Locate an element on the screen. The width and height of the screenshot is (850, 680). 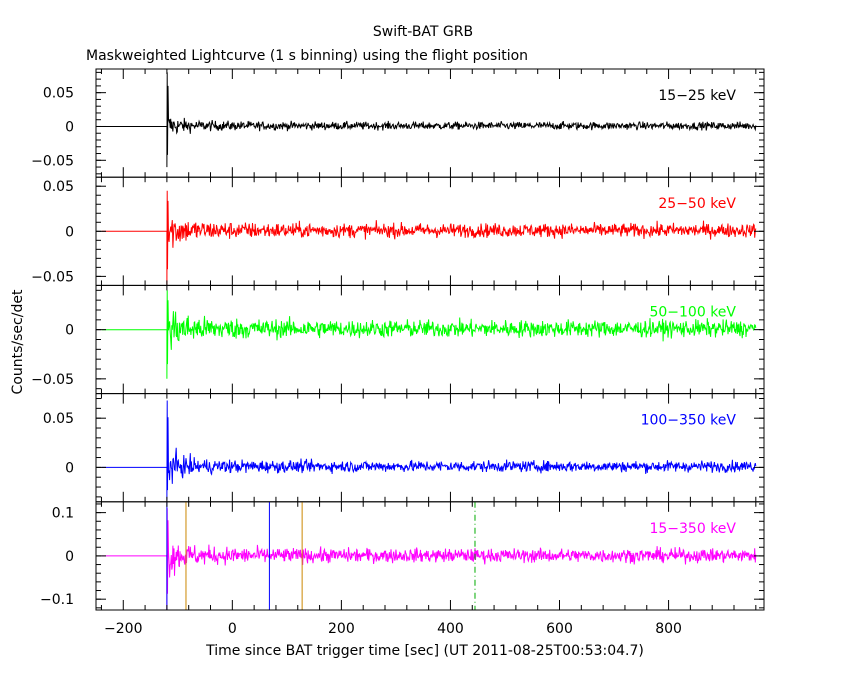
x-tick-label: 600 is located at coordinates (559, 629).